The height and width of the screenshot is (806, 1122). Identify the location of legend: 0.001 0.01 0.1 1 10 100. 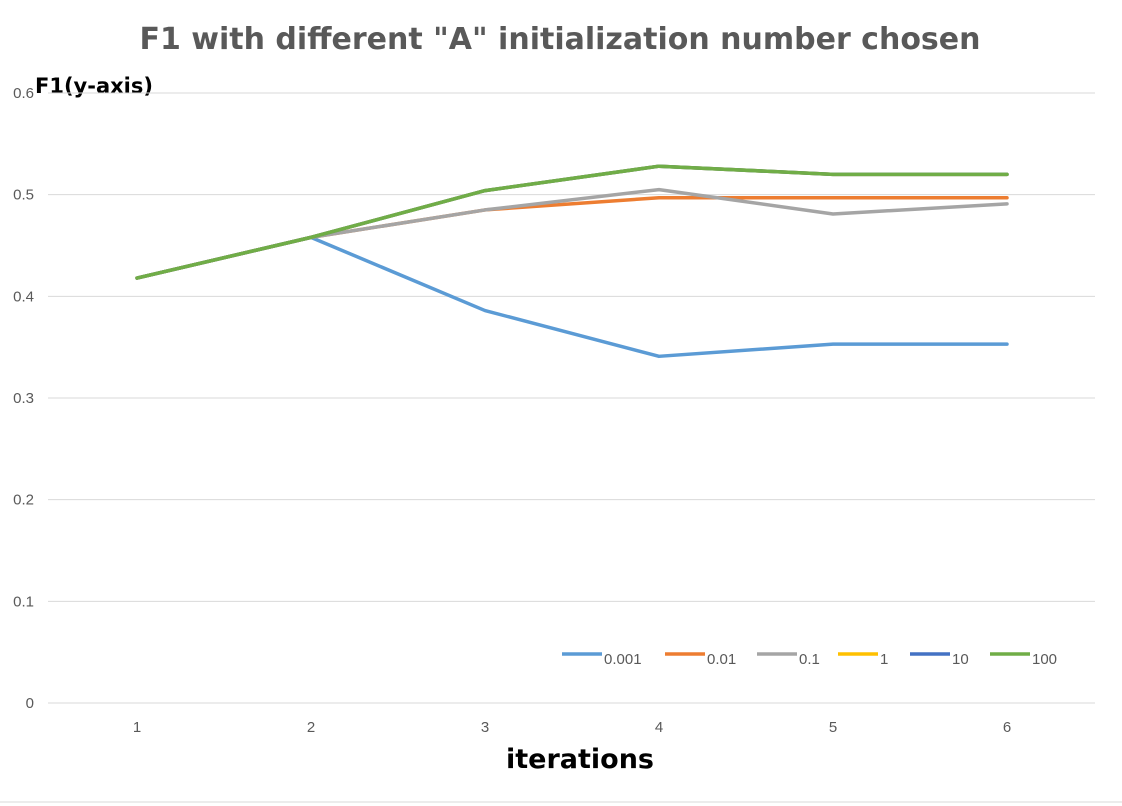
(809, 659).